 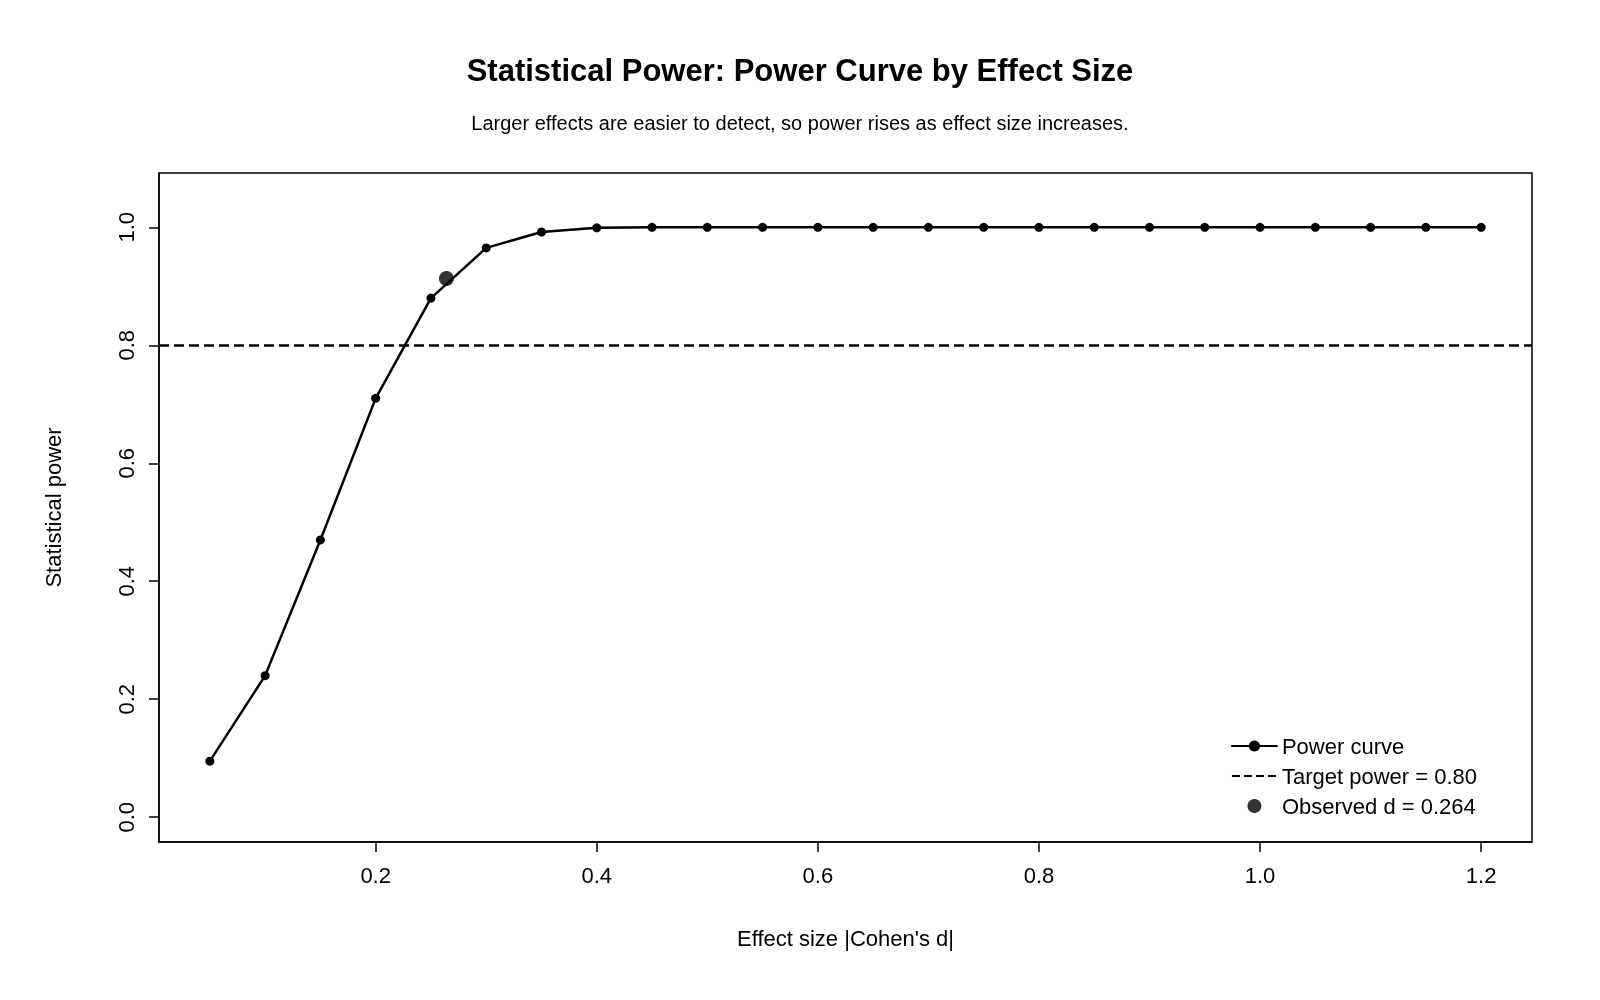 What do you see at coordinates (126, 581) in the screenshot?
I see `y-tick-label: 0.4` at bounding box center [126, 581].